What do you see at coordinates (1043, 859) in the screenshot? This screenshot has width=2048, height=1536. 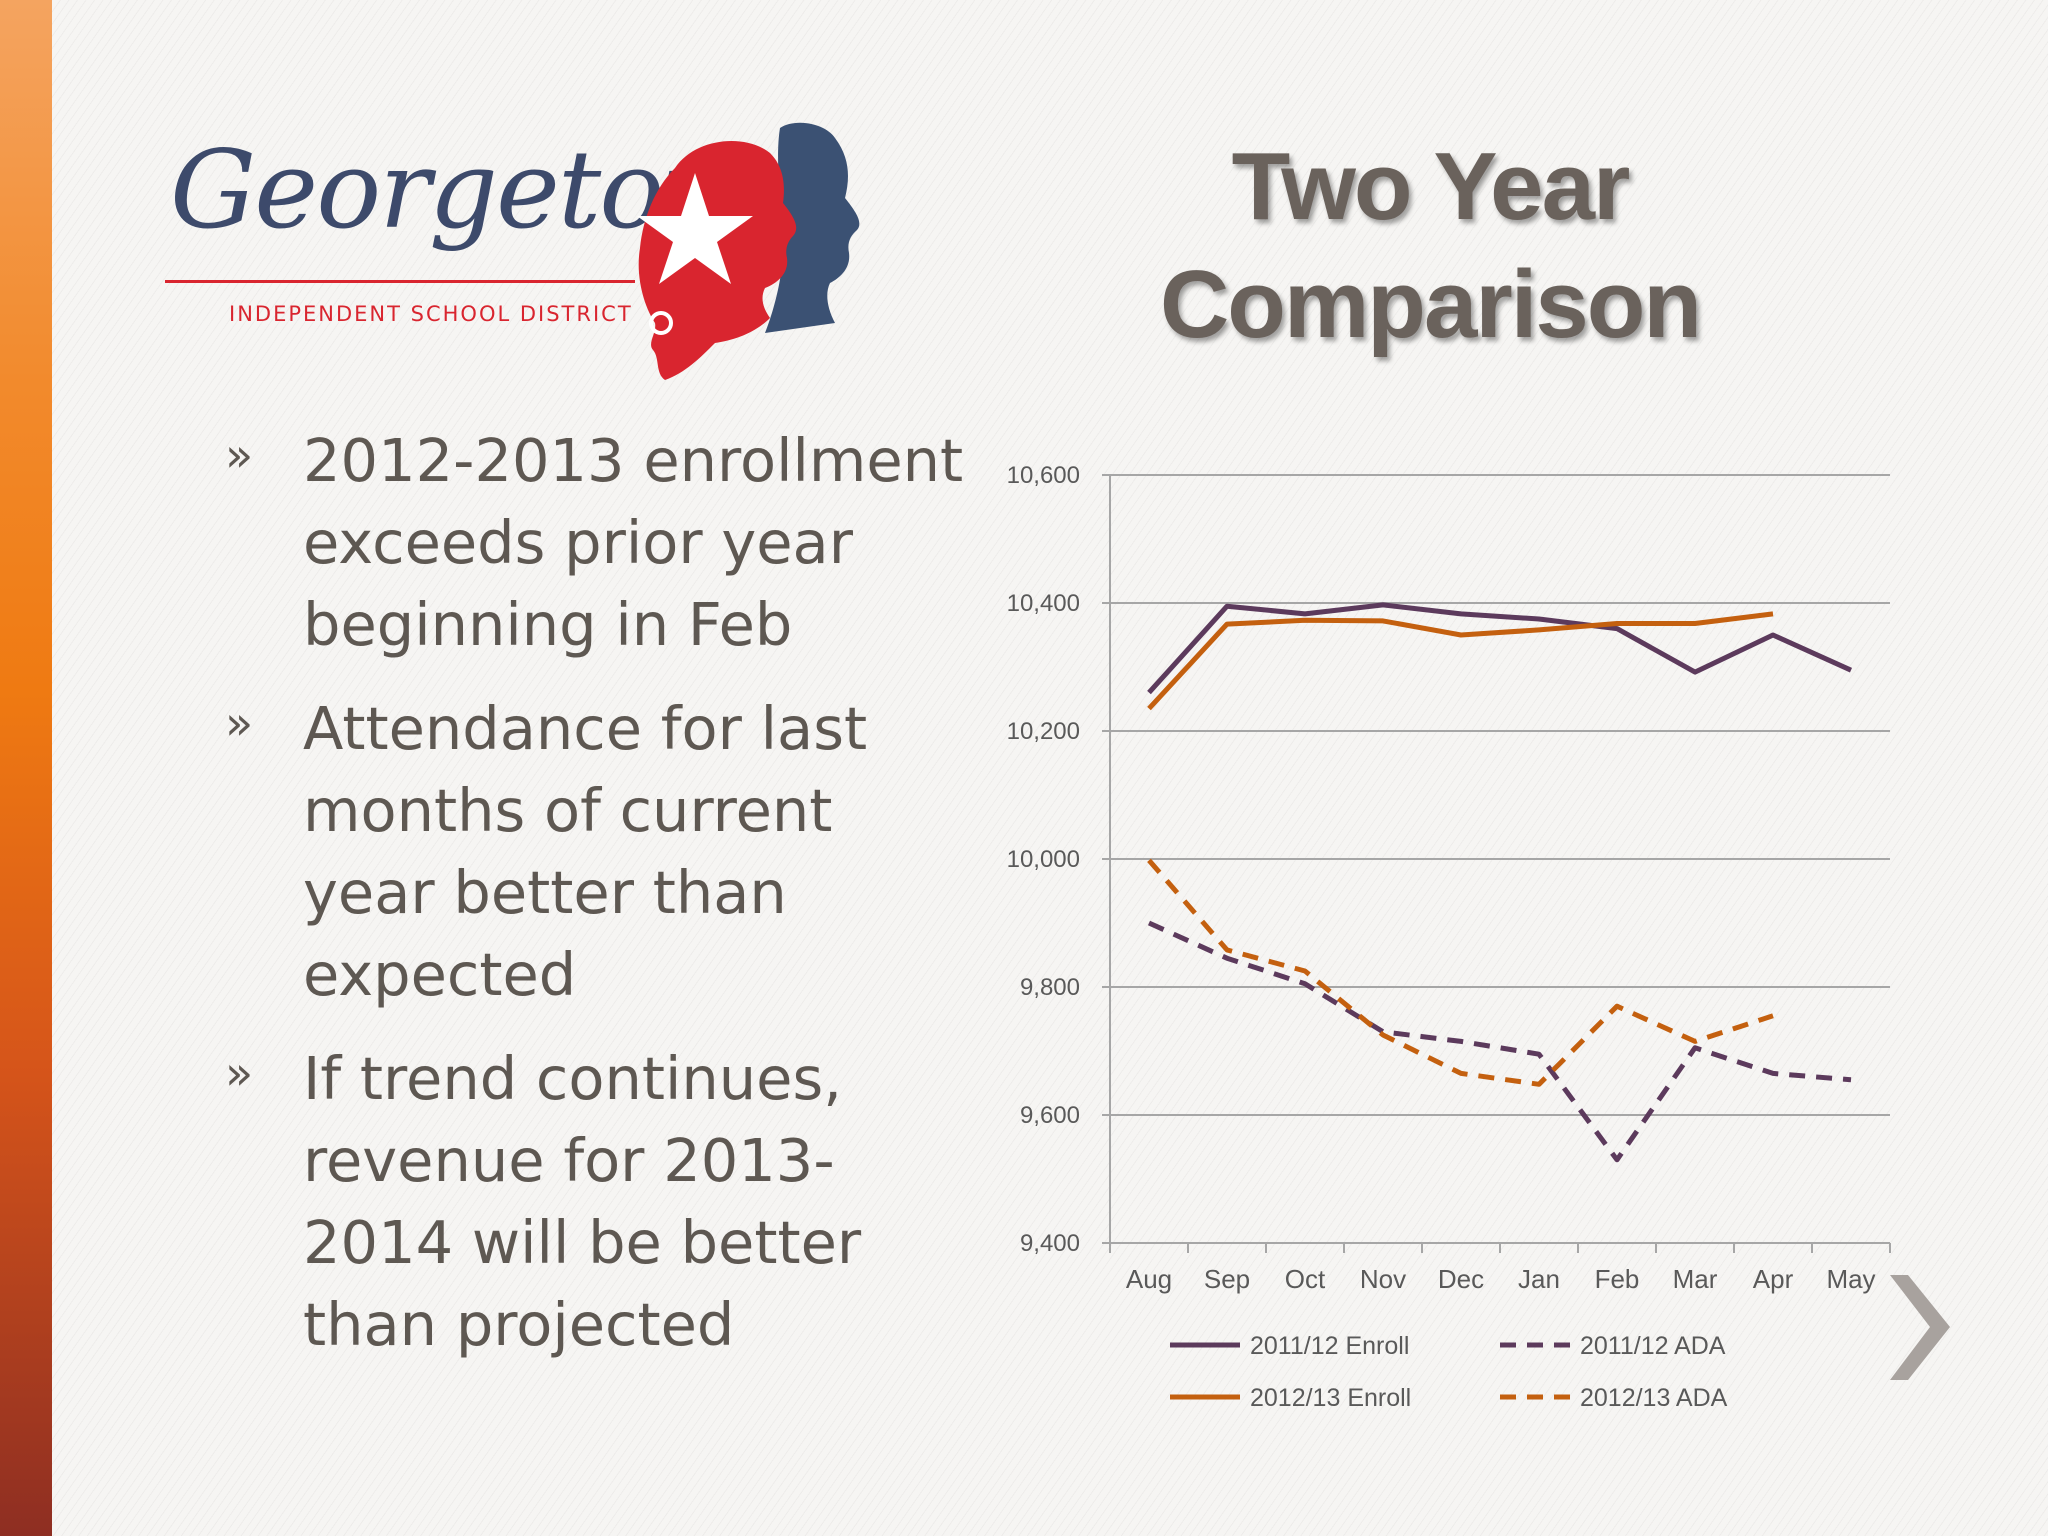 I see `y-tick-label: 10,000` at bounding box center [1043, 859].